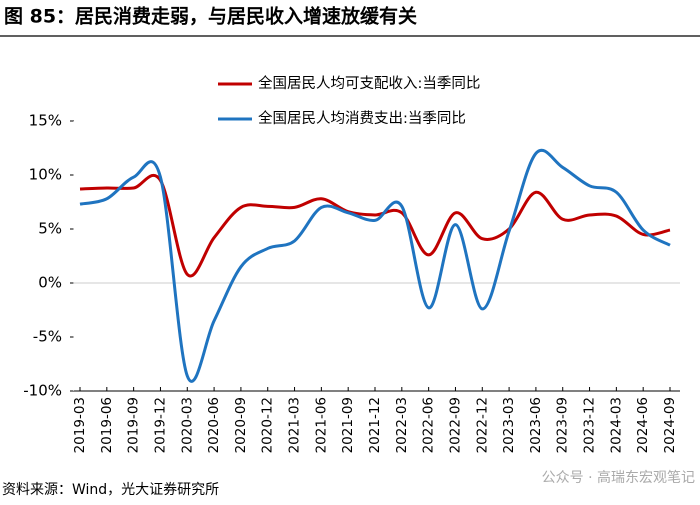  Describe the element at coordinates (482, 425) in the screenshot. I see `x-tick-label: 2022-12` at that location.